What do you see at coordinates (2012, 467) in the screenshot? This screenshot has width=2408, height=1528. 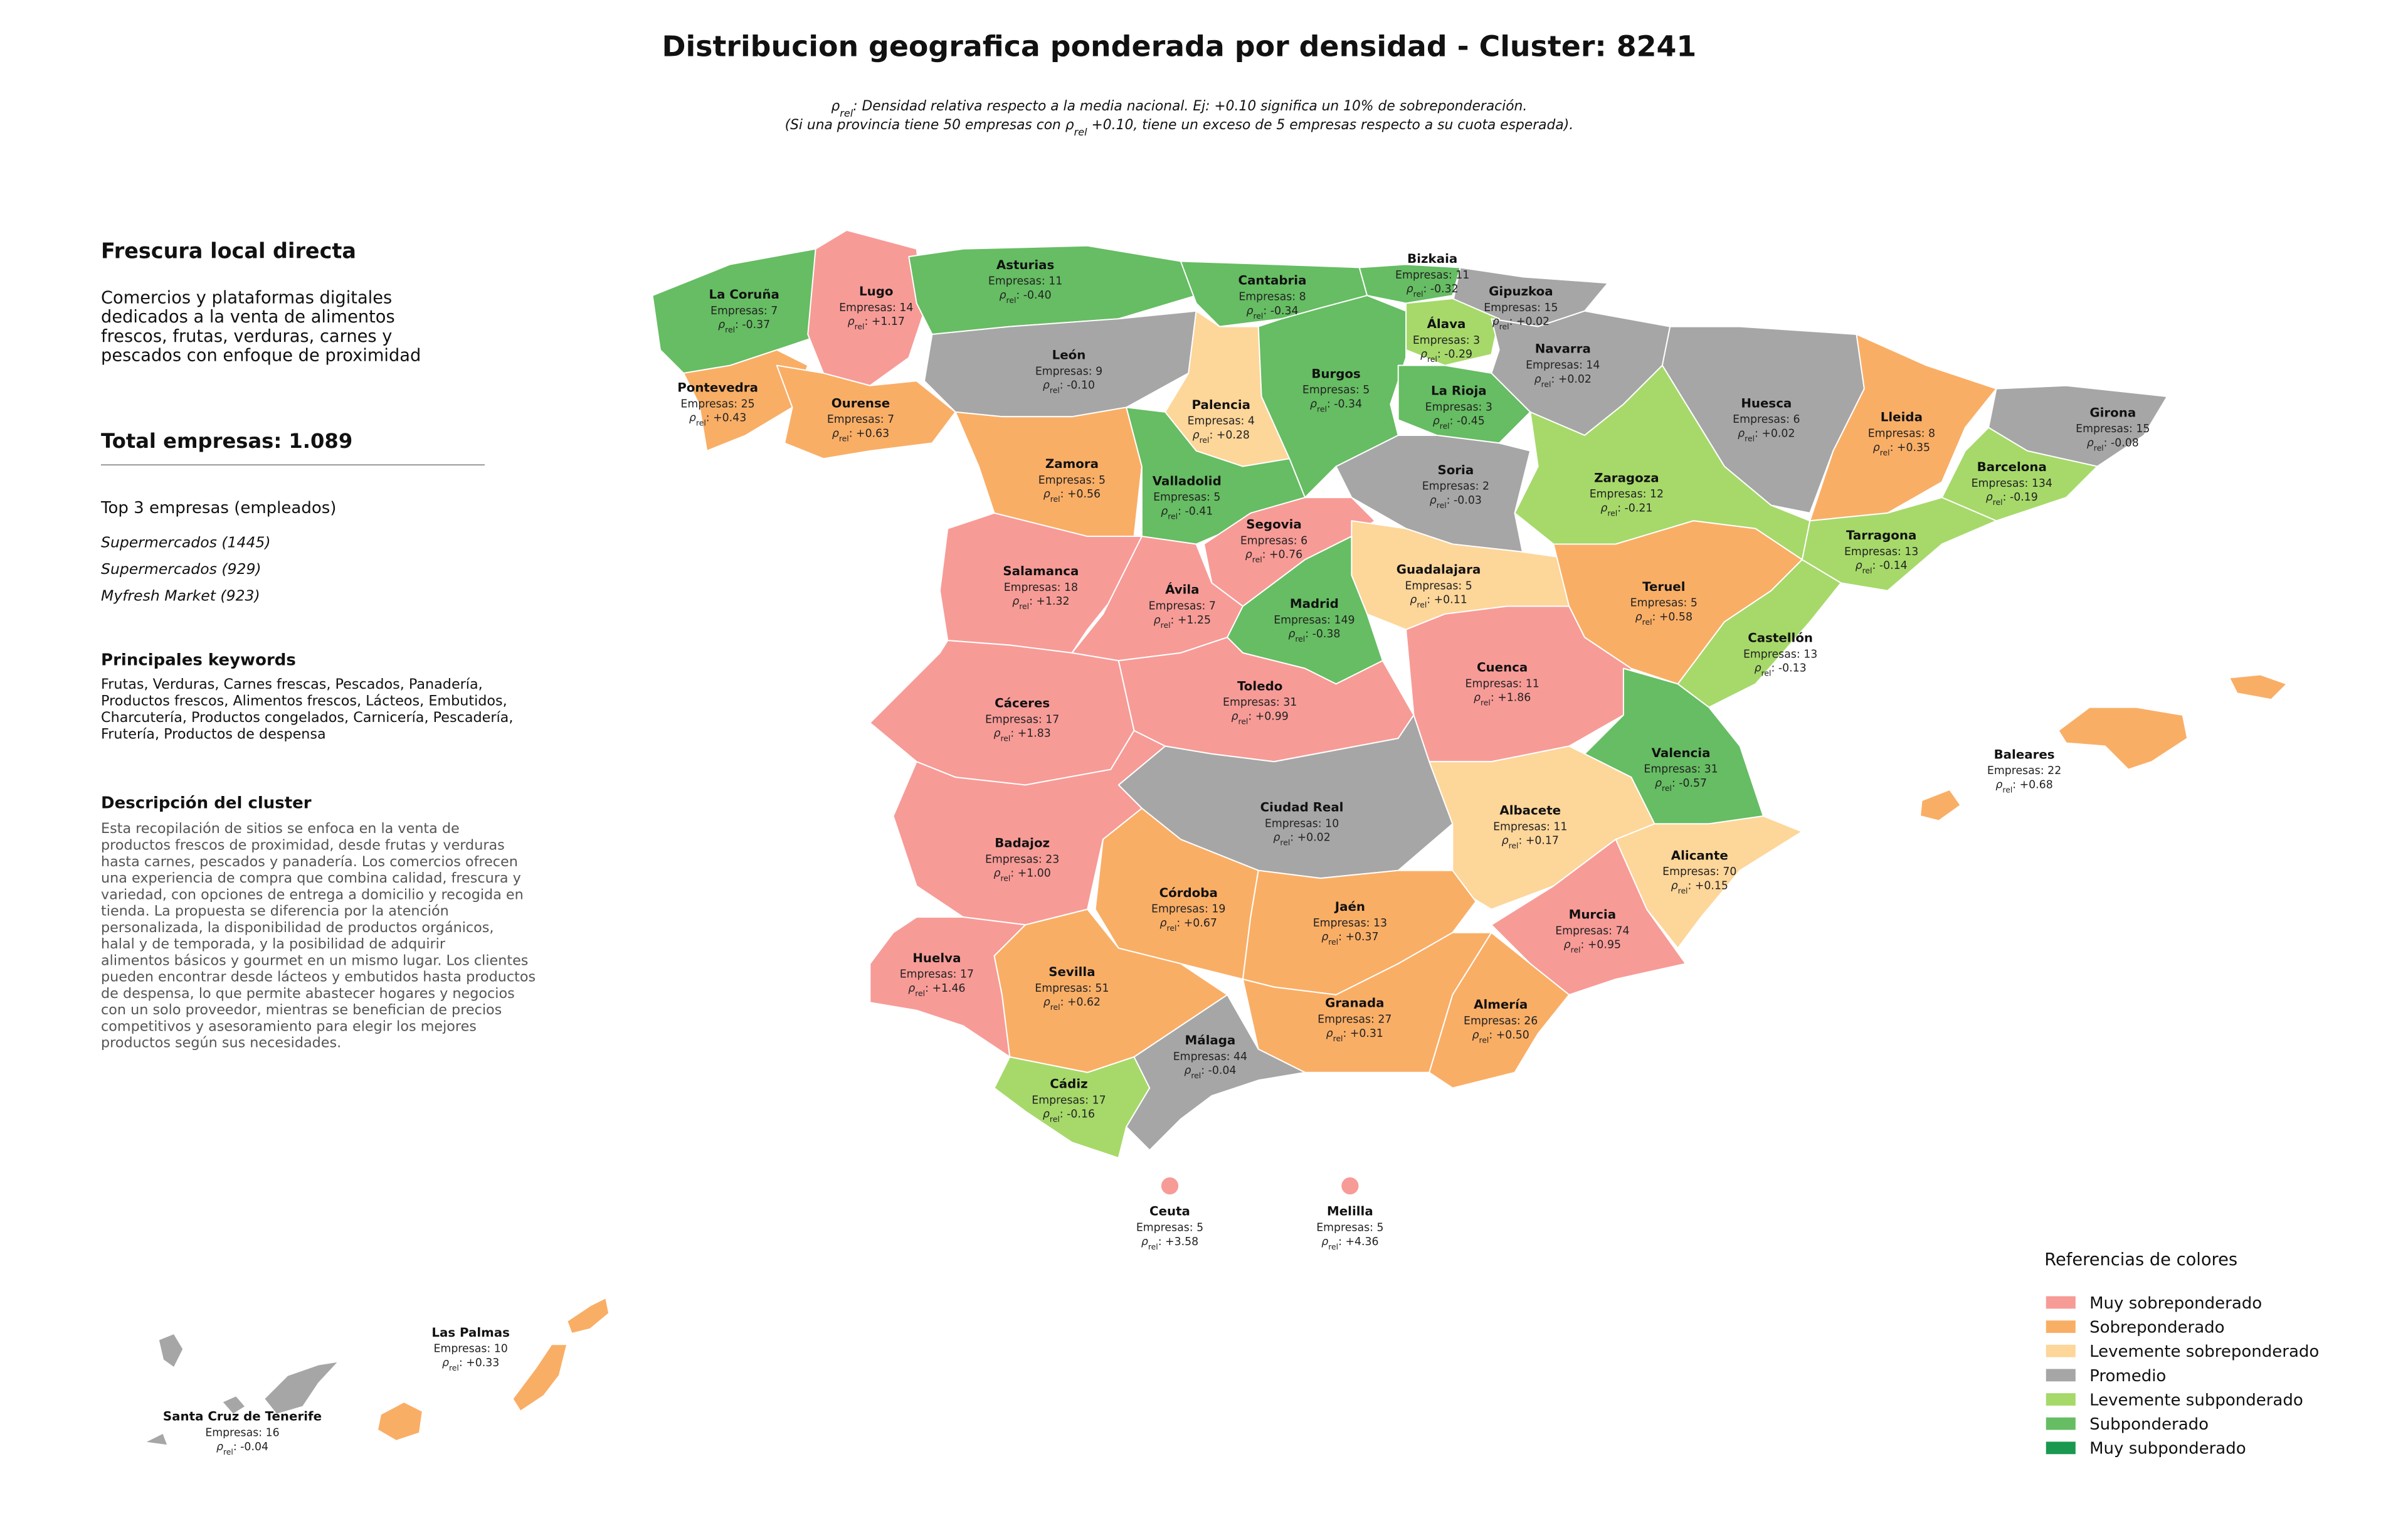 I see `province-name: Barcelona` at bounding box center [2012, 467].